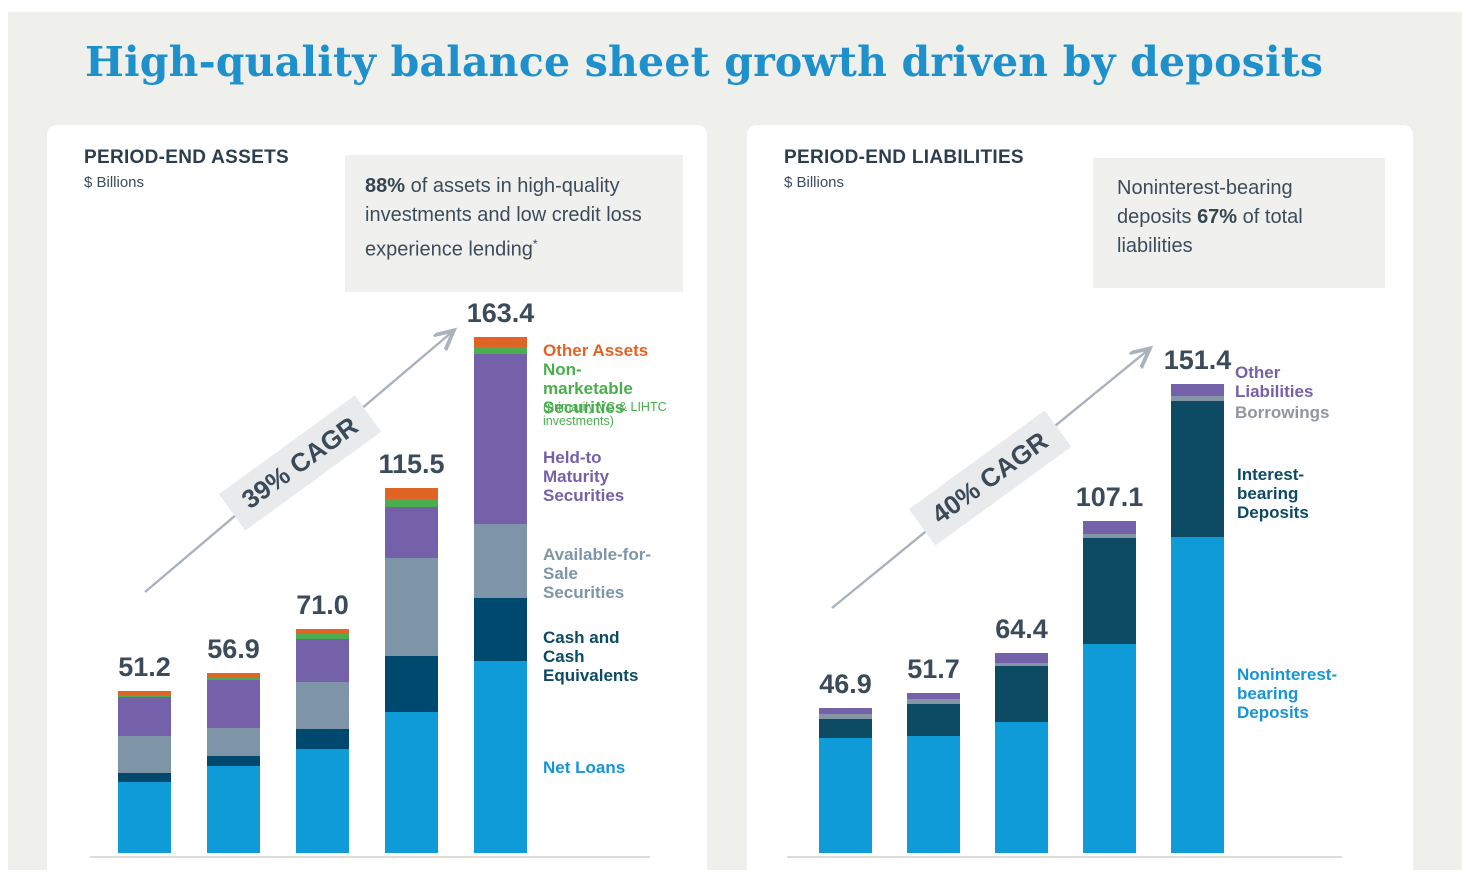 The image size is (1462, 882). Describe the element at coordinates (1291, 693) in the screenshot. I see `legend-noninterest-bearing-deposits: Noninterest-bearing Deposits` at that location.